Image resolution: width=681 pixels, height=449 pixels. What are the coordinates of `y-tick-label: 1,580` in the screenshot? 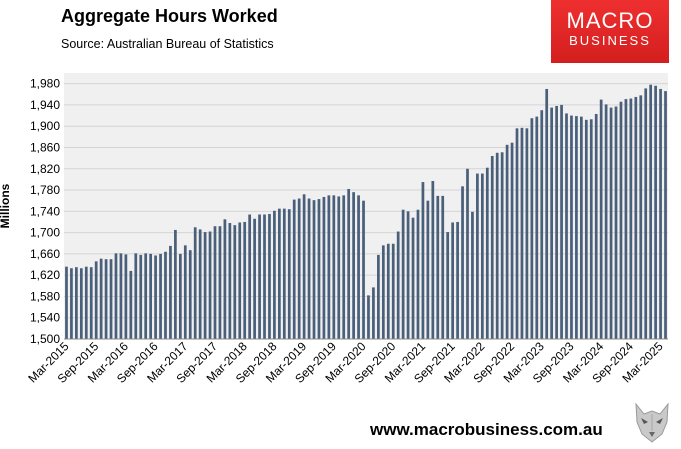 It's located at (45, 296).